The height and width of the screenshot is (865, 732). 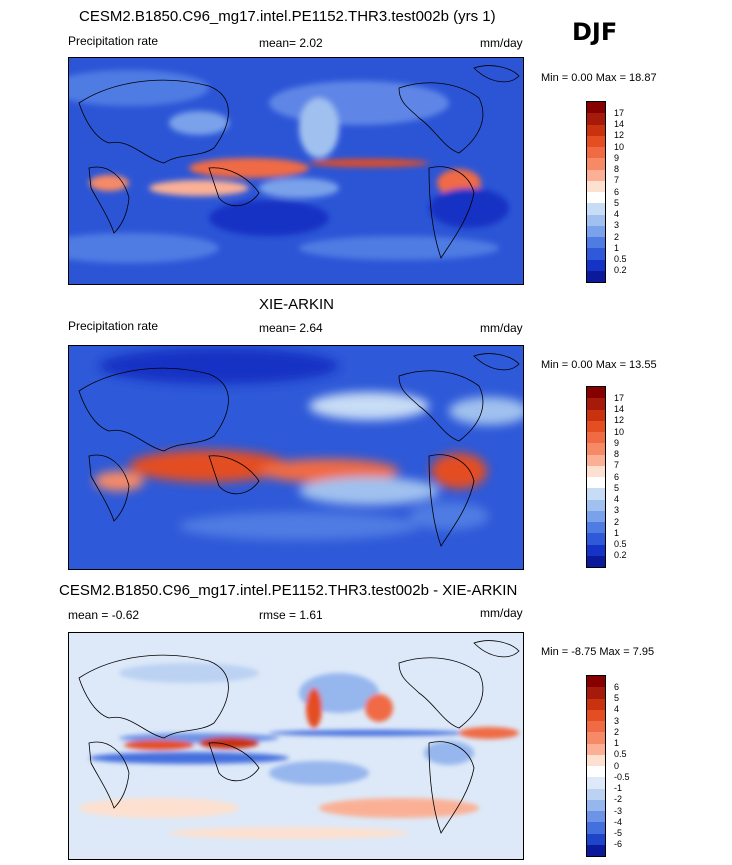 What do you see at coordinates (104, 615) in the screenshot?
I see `panel-3-left-label: mean = -0.62` at bounding box center [104, 615].